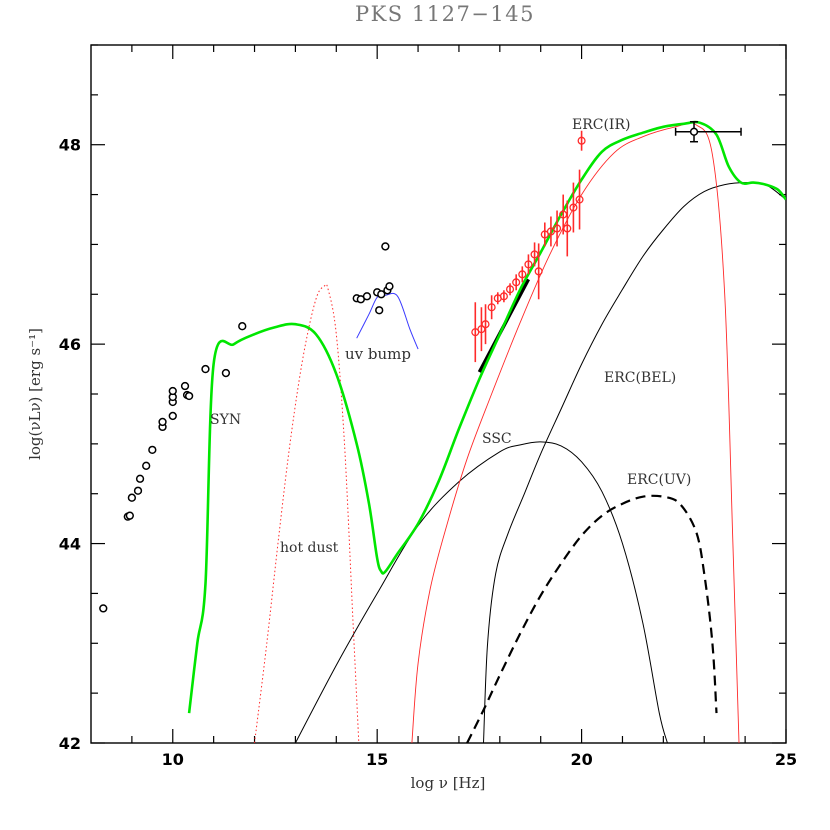  I want to click on y-axis-label: log(νLν) [erg s⁻¹], so click(35, 394).